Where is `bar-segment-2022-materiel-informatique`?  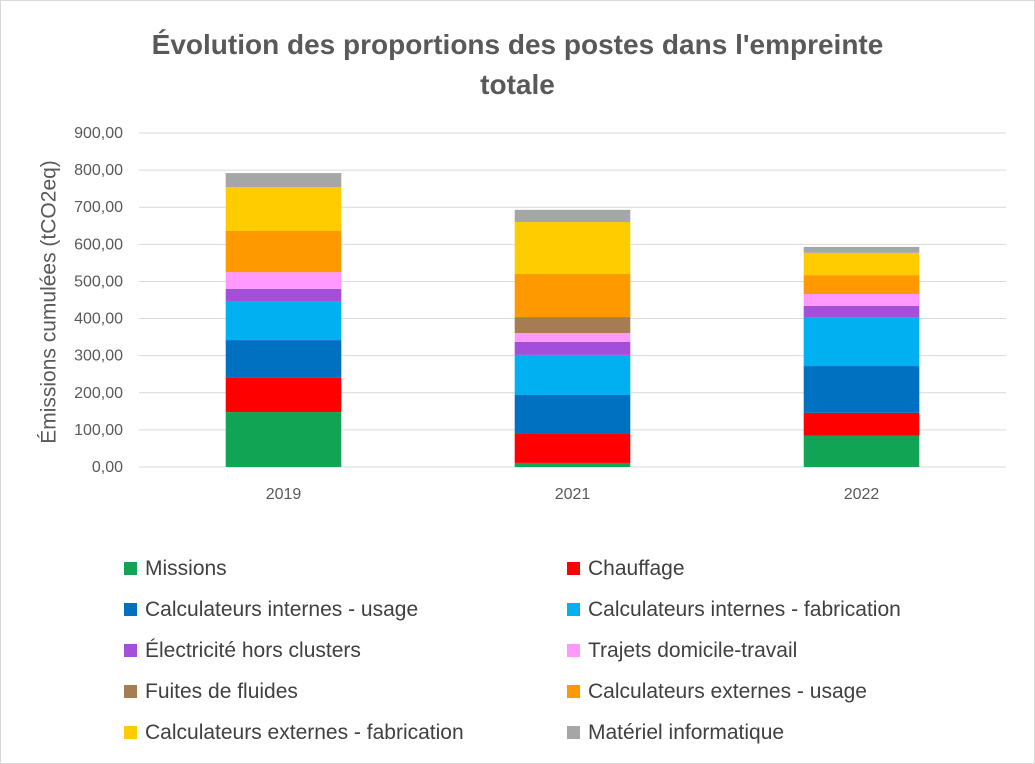
bar-segment-2022-materiel-informatique is located at coordinates (861, 249).